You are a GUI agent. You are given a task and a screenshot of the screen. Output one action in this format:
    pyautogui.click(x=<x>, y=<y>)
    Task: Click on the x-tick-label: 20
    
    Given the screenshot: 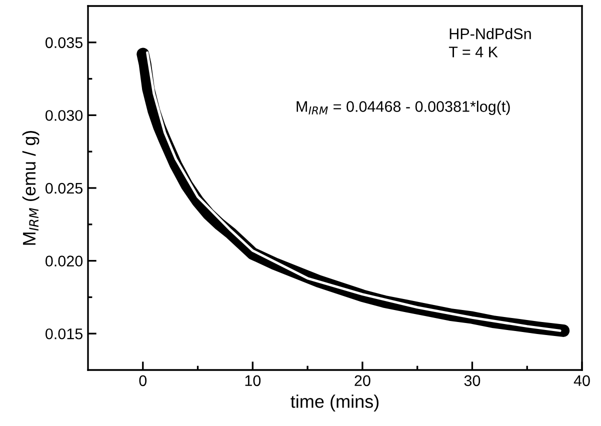 What is the action you would take?
    pyautogui.click(x=362, y=380)
    